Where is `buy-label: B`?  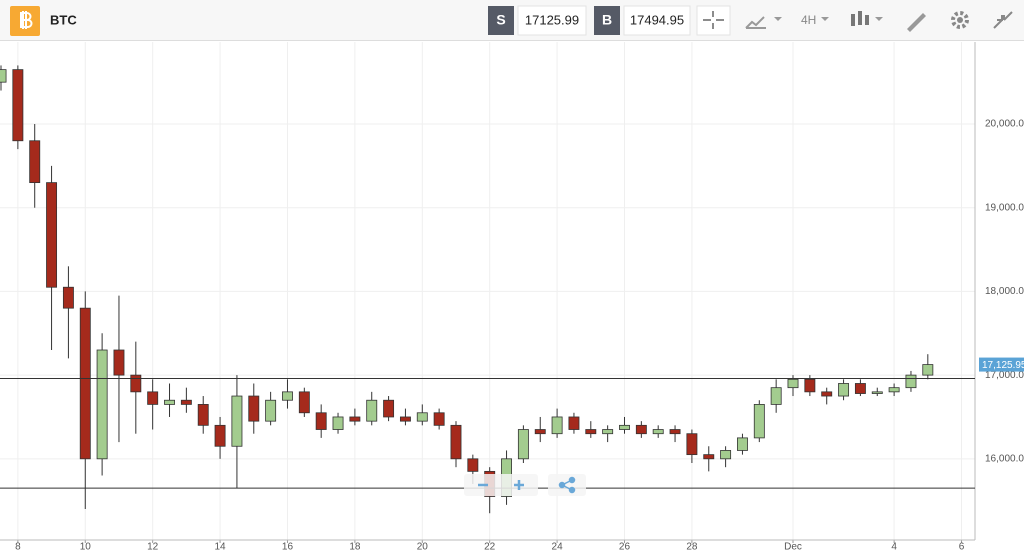
buy-label: B is located at coordinates (607, 20).